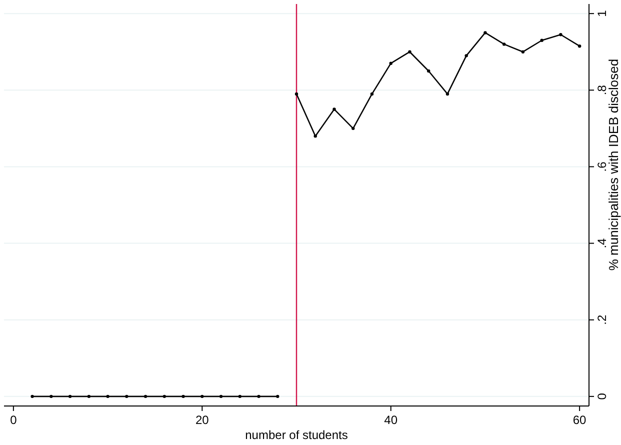 This screenshot has height=445, width=621. I want to click on y-tick-label: 1, so click(602, 13).